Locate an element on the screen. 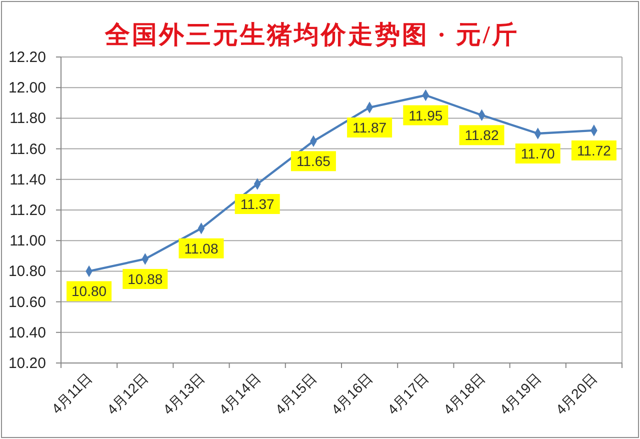 This screenshot has width=640, height=439. x-tick-label: 4月17日 is located at coordinates (408, 394).